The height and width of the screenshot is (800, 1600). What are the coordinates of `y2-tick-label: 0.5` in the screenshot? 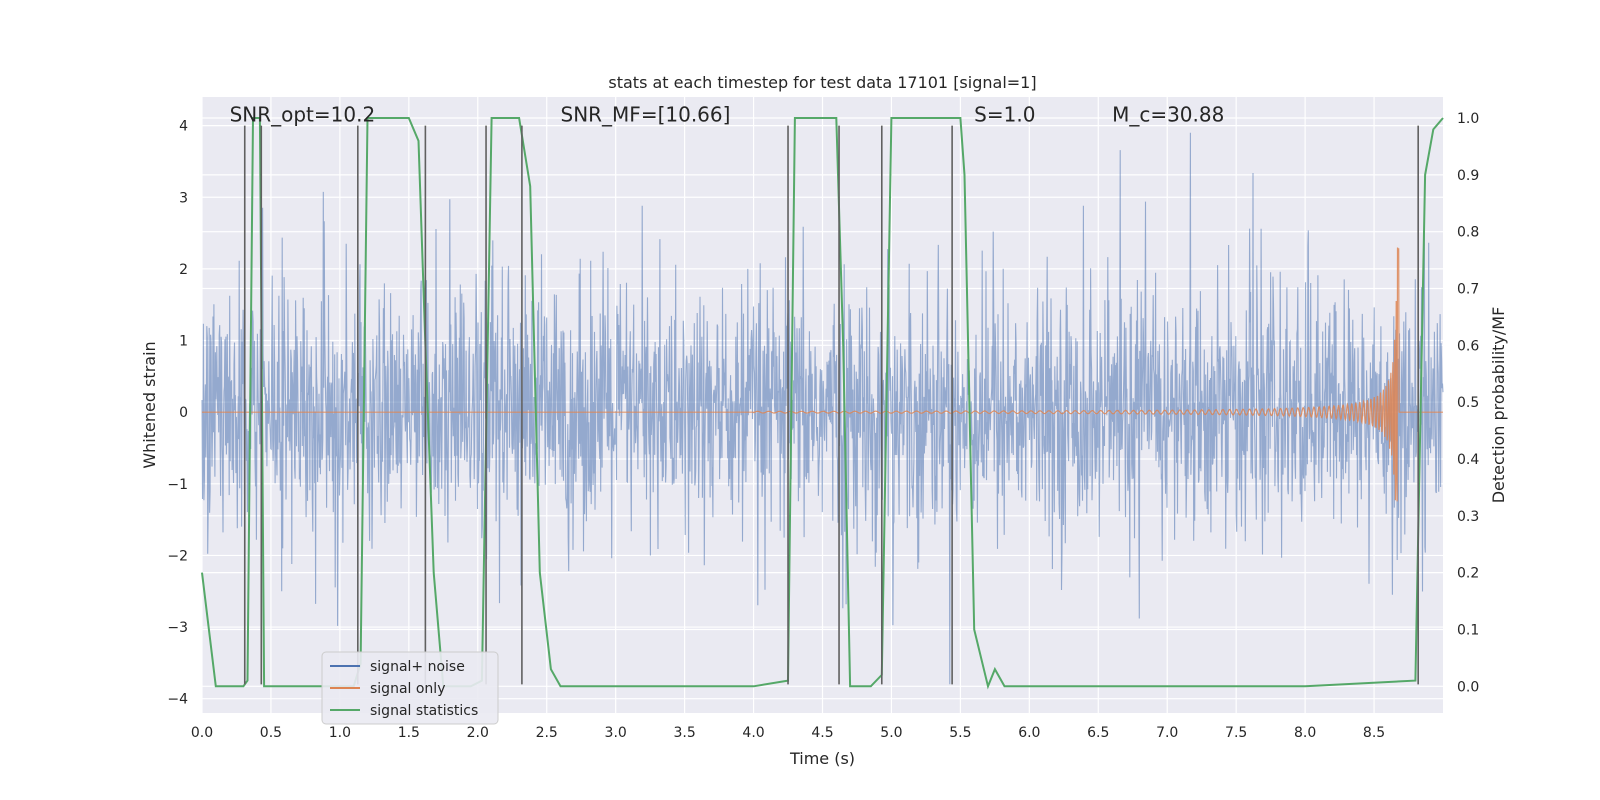 It's located at (1468, 403).